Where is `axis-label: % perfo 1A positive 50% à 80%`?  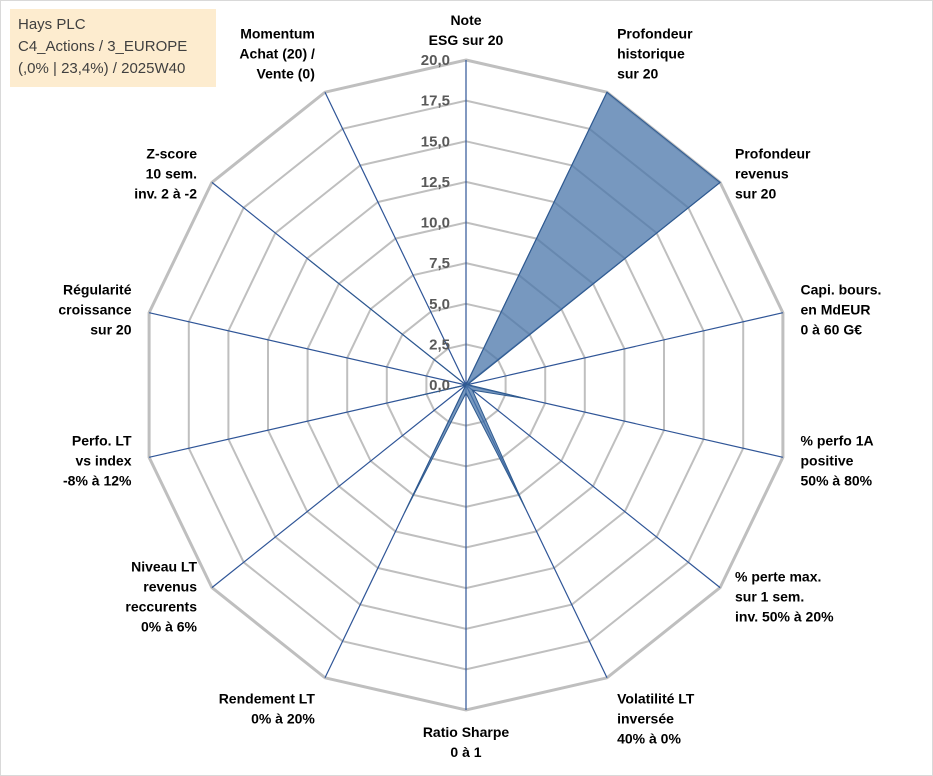 axis-label: % perfo 1A positive 50% à 80% is located at coordinates (837, 460).